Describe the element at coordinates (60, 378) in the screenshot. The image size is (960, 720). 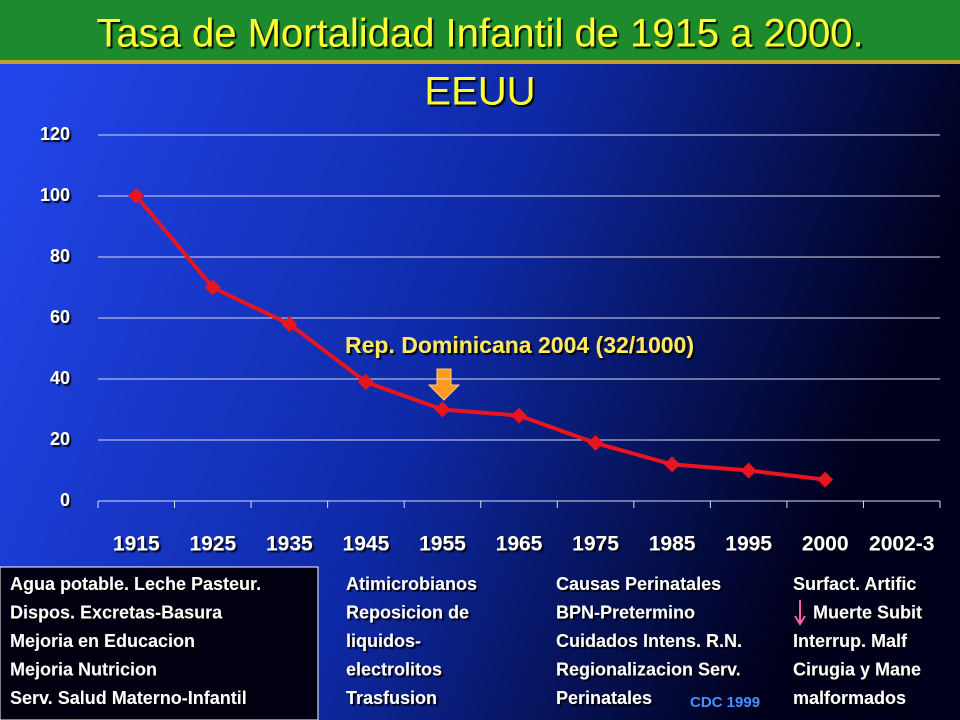
I see `y-tick-label: 40` at that location.